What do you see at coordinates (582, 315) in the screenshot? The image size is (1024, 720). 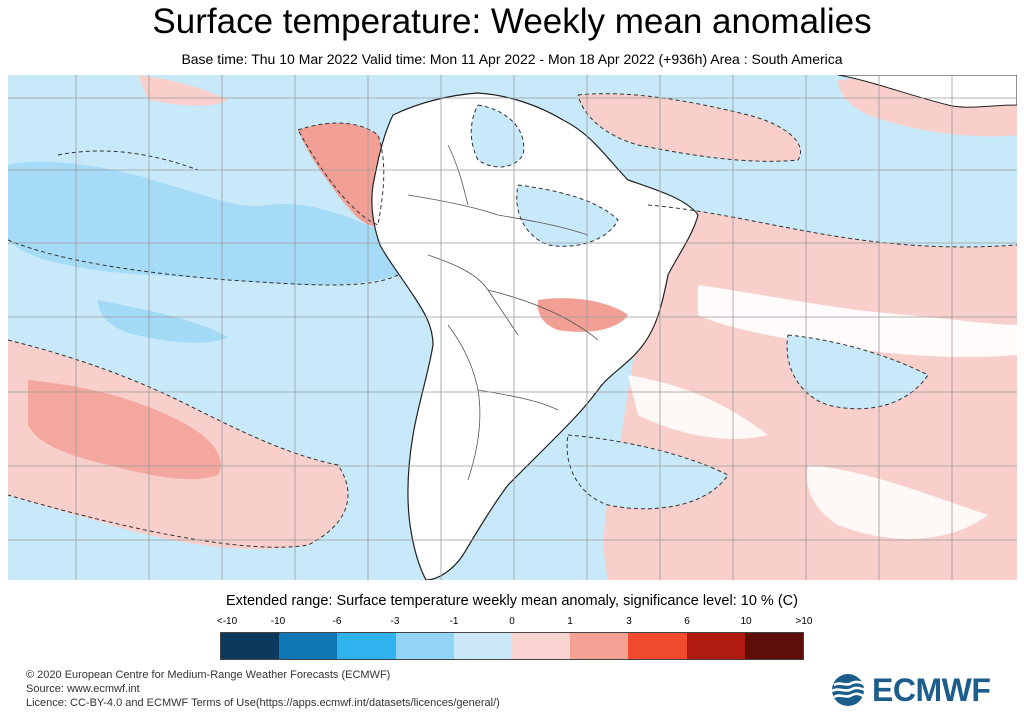 I see `brazil-warm-patch` at bounding box center [582, 315].